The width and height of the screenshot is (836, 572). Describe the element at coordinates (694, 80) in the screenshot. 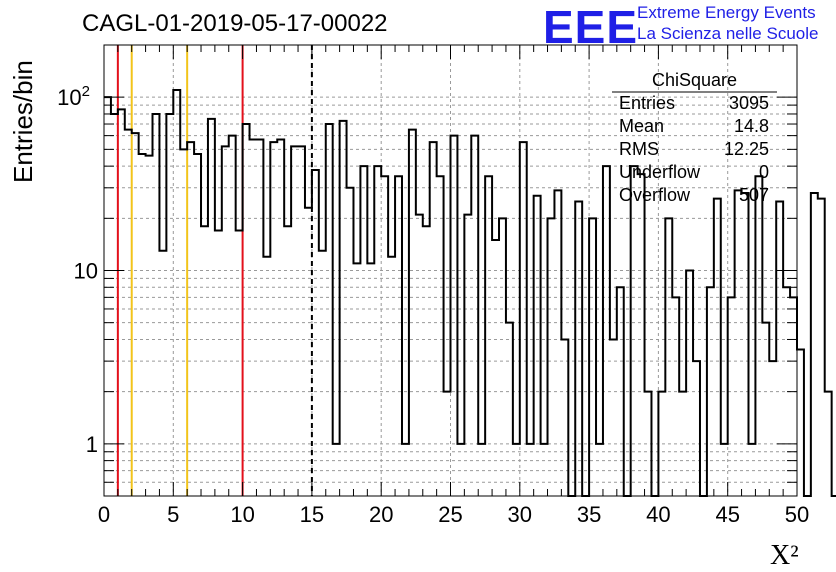

I see `stats-box-title: ChiSquare` at that location.